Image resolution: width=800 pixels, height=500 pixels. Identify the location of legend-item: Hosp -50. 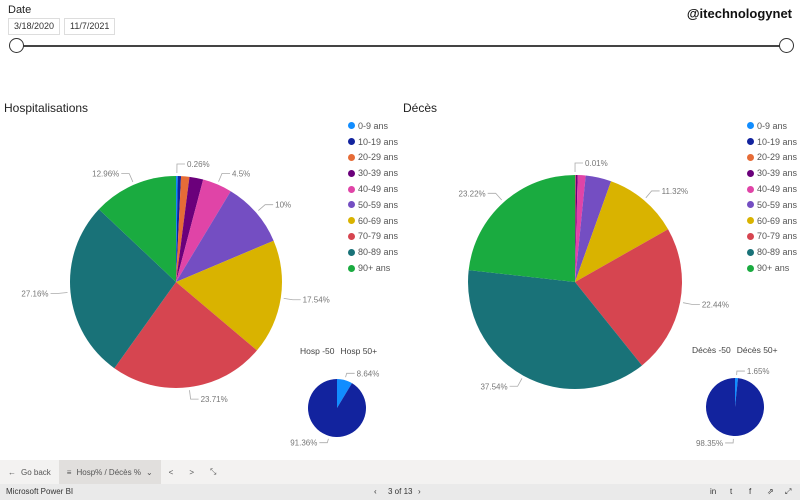
(316, 351).